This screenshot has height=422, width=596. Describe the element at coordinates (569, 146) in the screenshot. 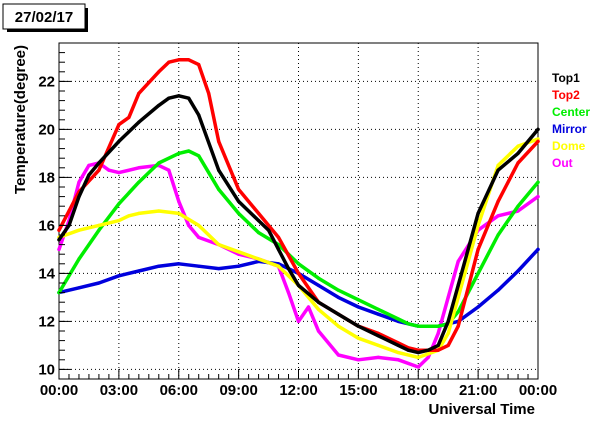

I see `legend-entry-dome: Dome` at that location.